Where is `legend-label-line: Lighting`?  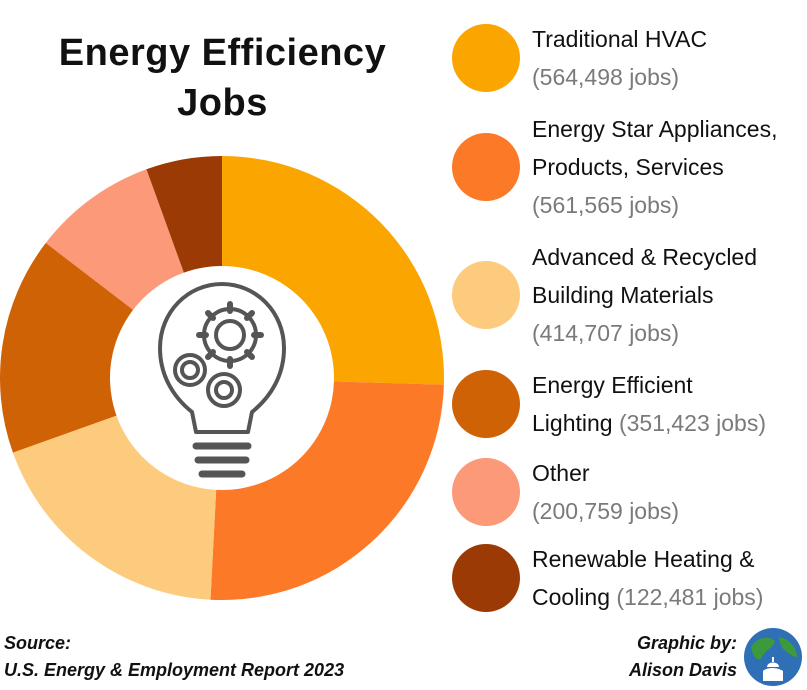 legend-label-line: Lighting is located at coordinates (572, 423).